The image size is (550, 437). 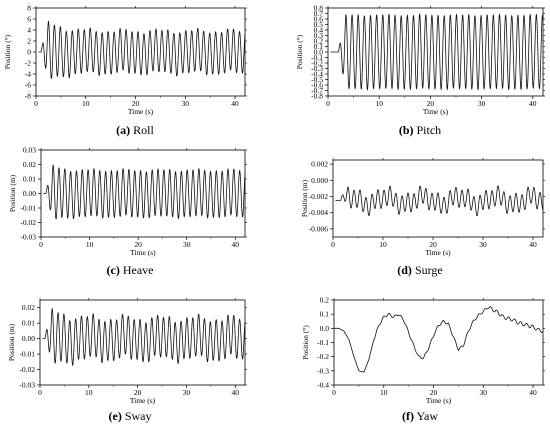 What do you see at coordinates (319, 196) in the screenshot?
I see `y-tick-label: -0.002` at bounding box center [319, 196].